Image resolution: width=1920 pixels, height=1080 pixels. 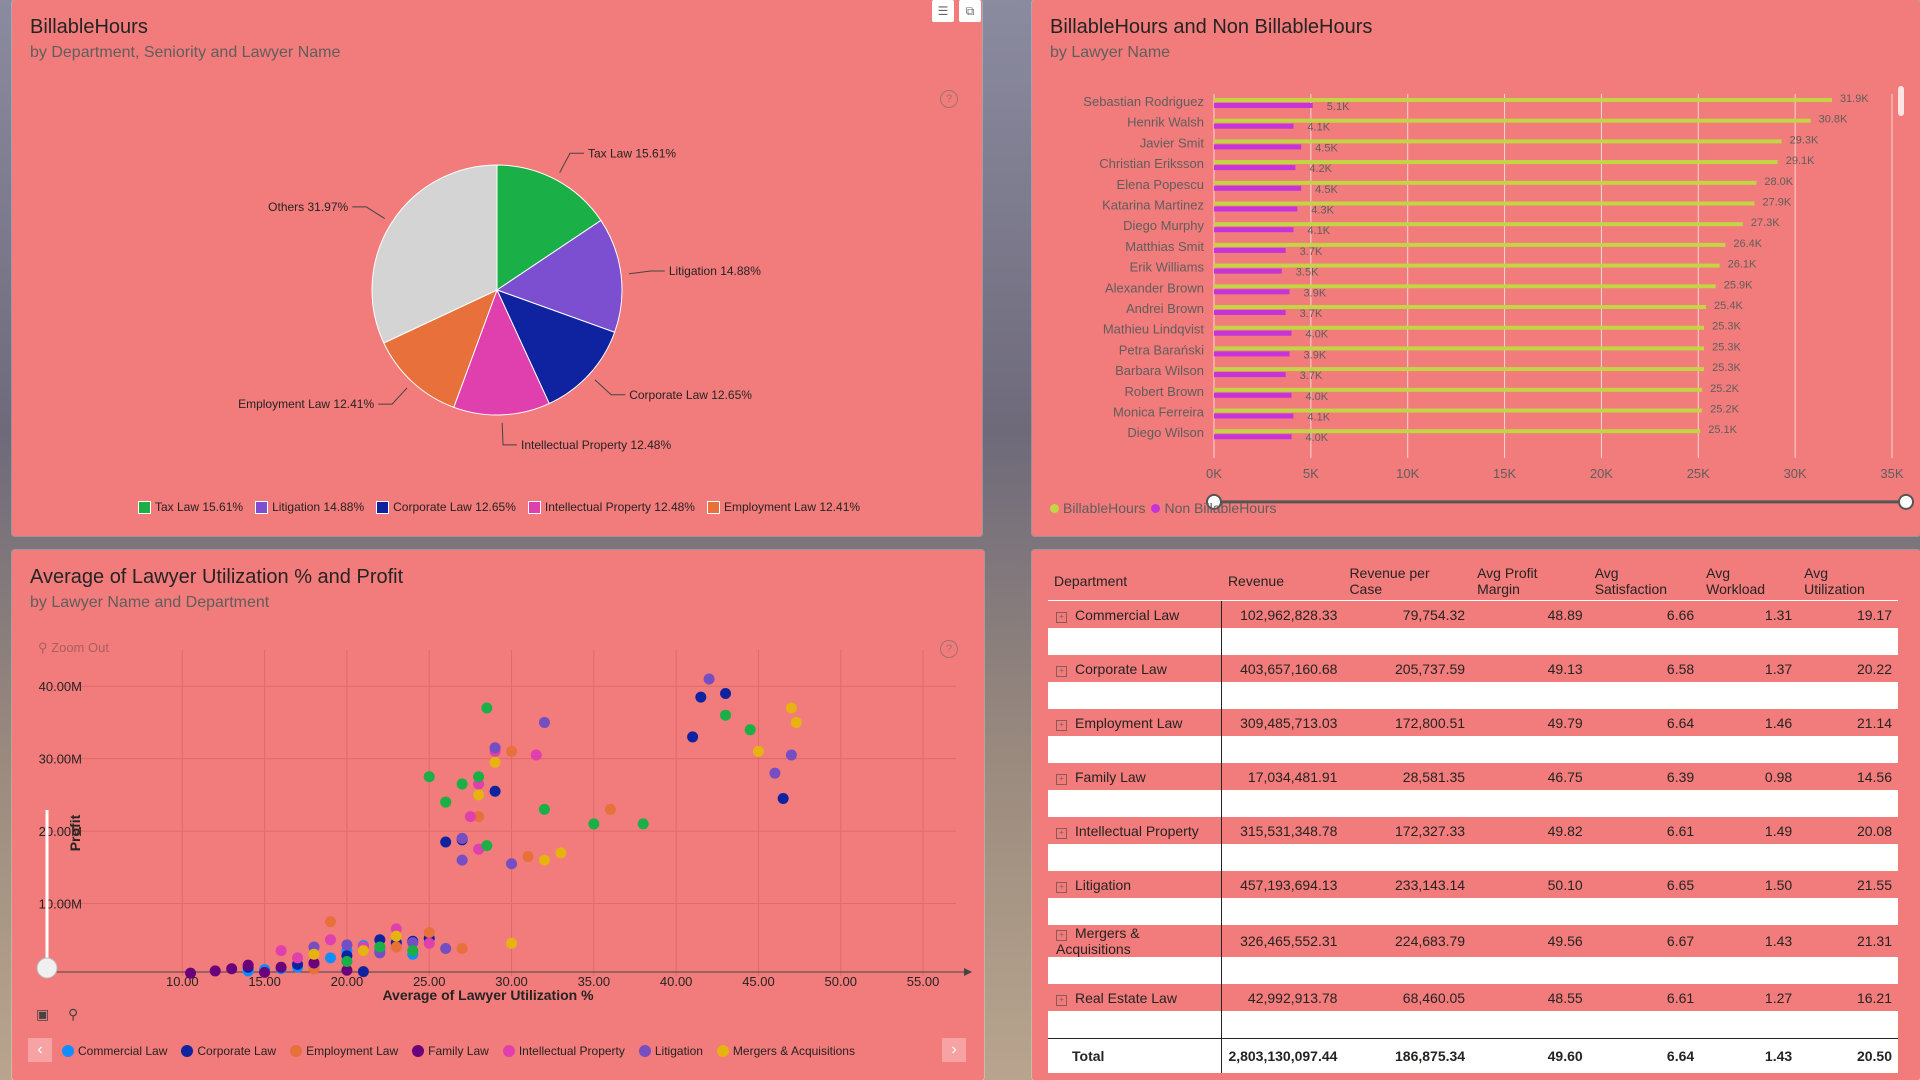 I want to click on total-value: 20.50, so click(x=1848, y=1055).